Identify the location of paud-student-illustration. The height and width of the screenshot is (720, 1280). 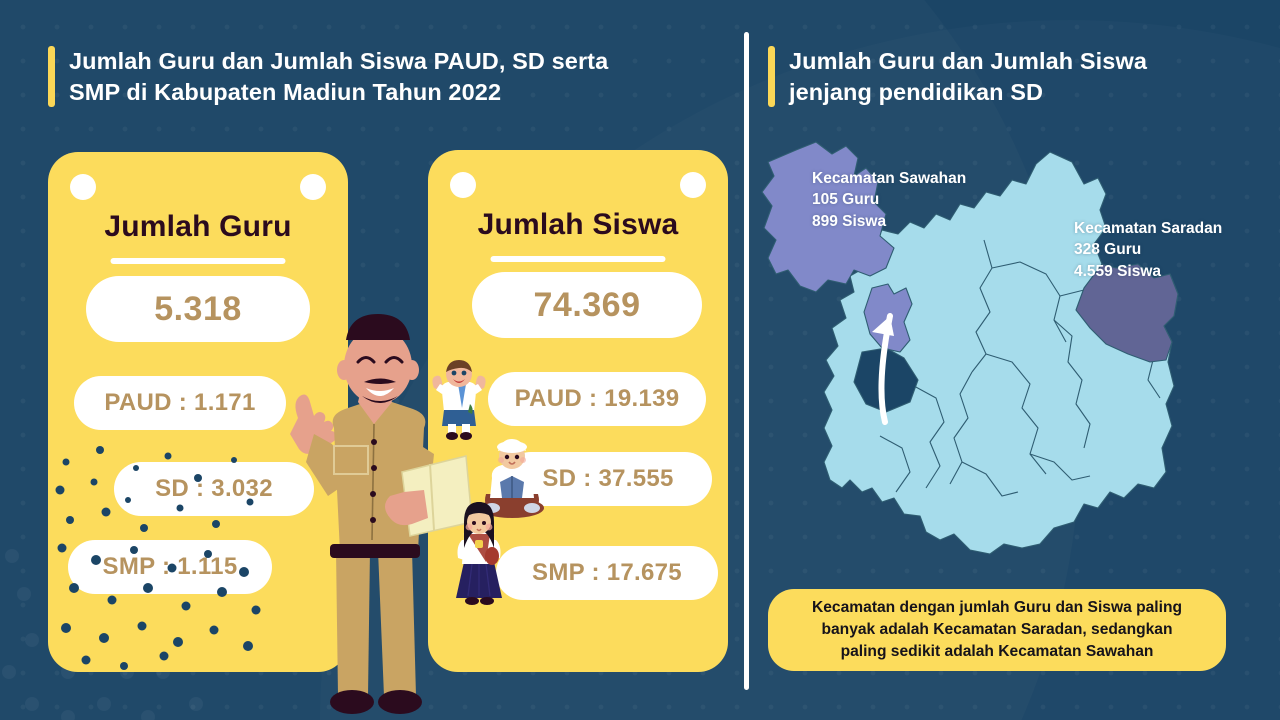
(459, 400).